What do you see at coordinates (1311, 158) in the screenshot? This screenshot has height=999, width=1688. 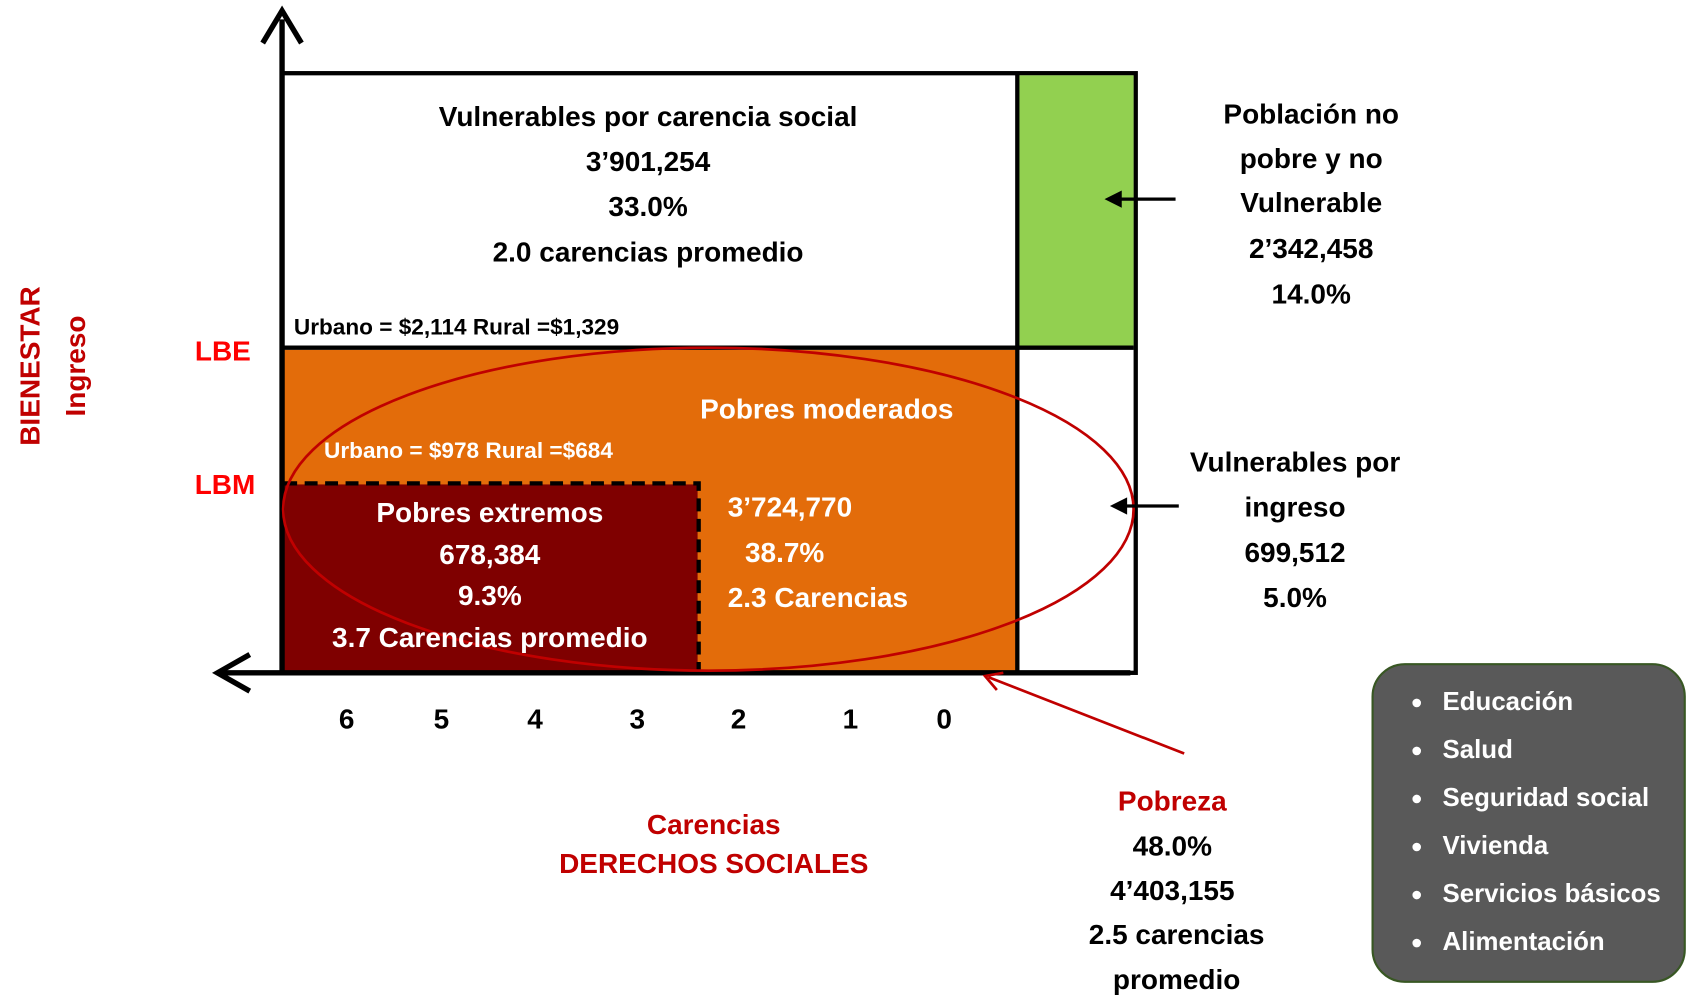 I see `np-line: pobre y no` at bounding box center [1311, 158].